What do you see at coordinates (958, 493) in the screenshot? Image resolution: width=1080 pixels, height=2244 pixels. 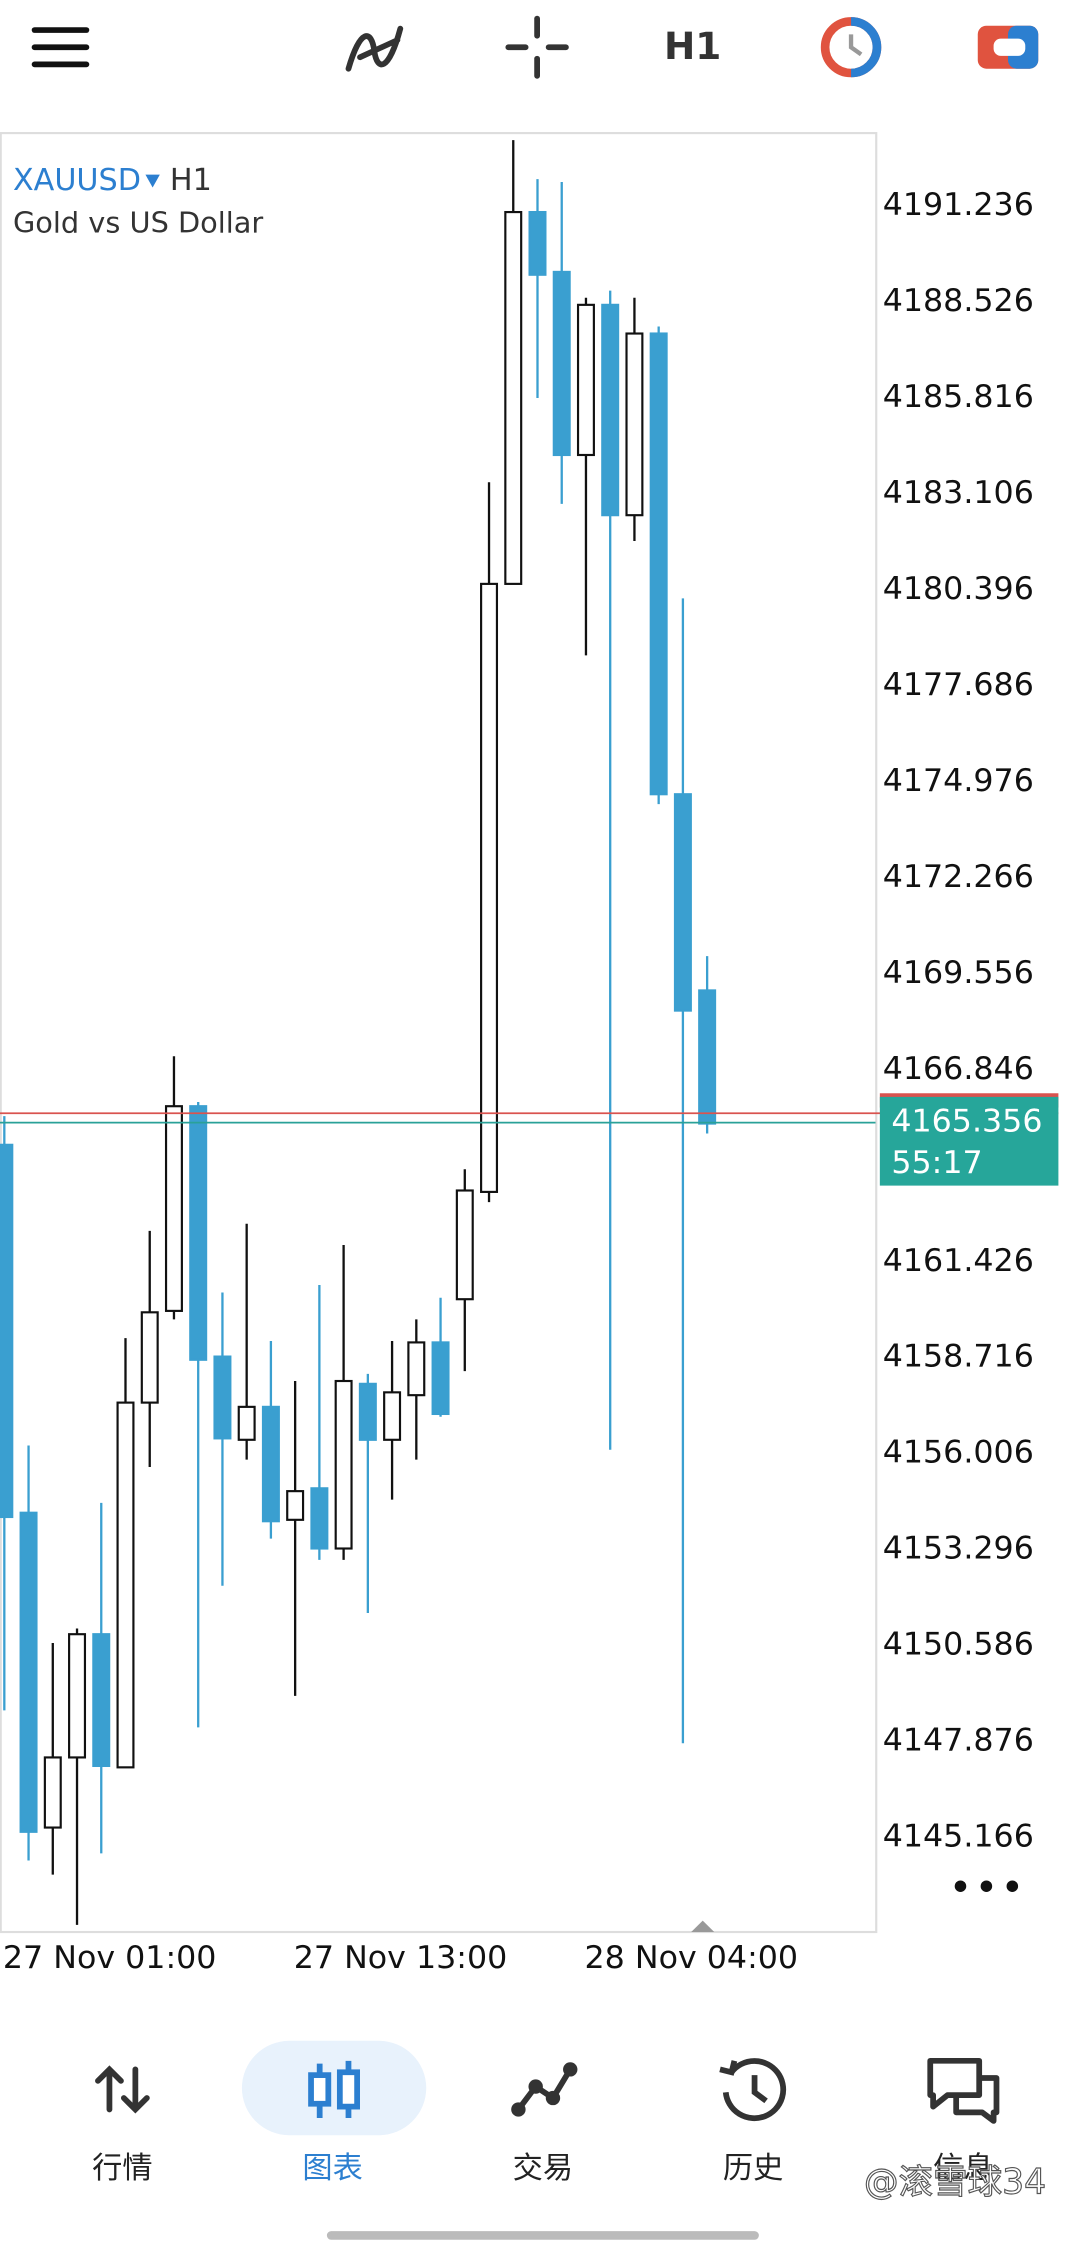 I see `y-tick-label: 4183.106` at bounding box center [958, 493].